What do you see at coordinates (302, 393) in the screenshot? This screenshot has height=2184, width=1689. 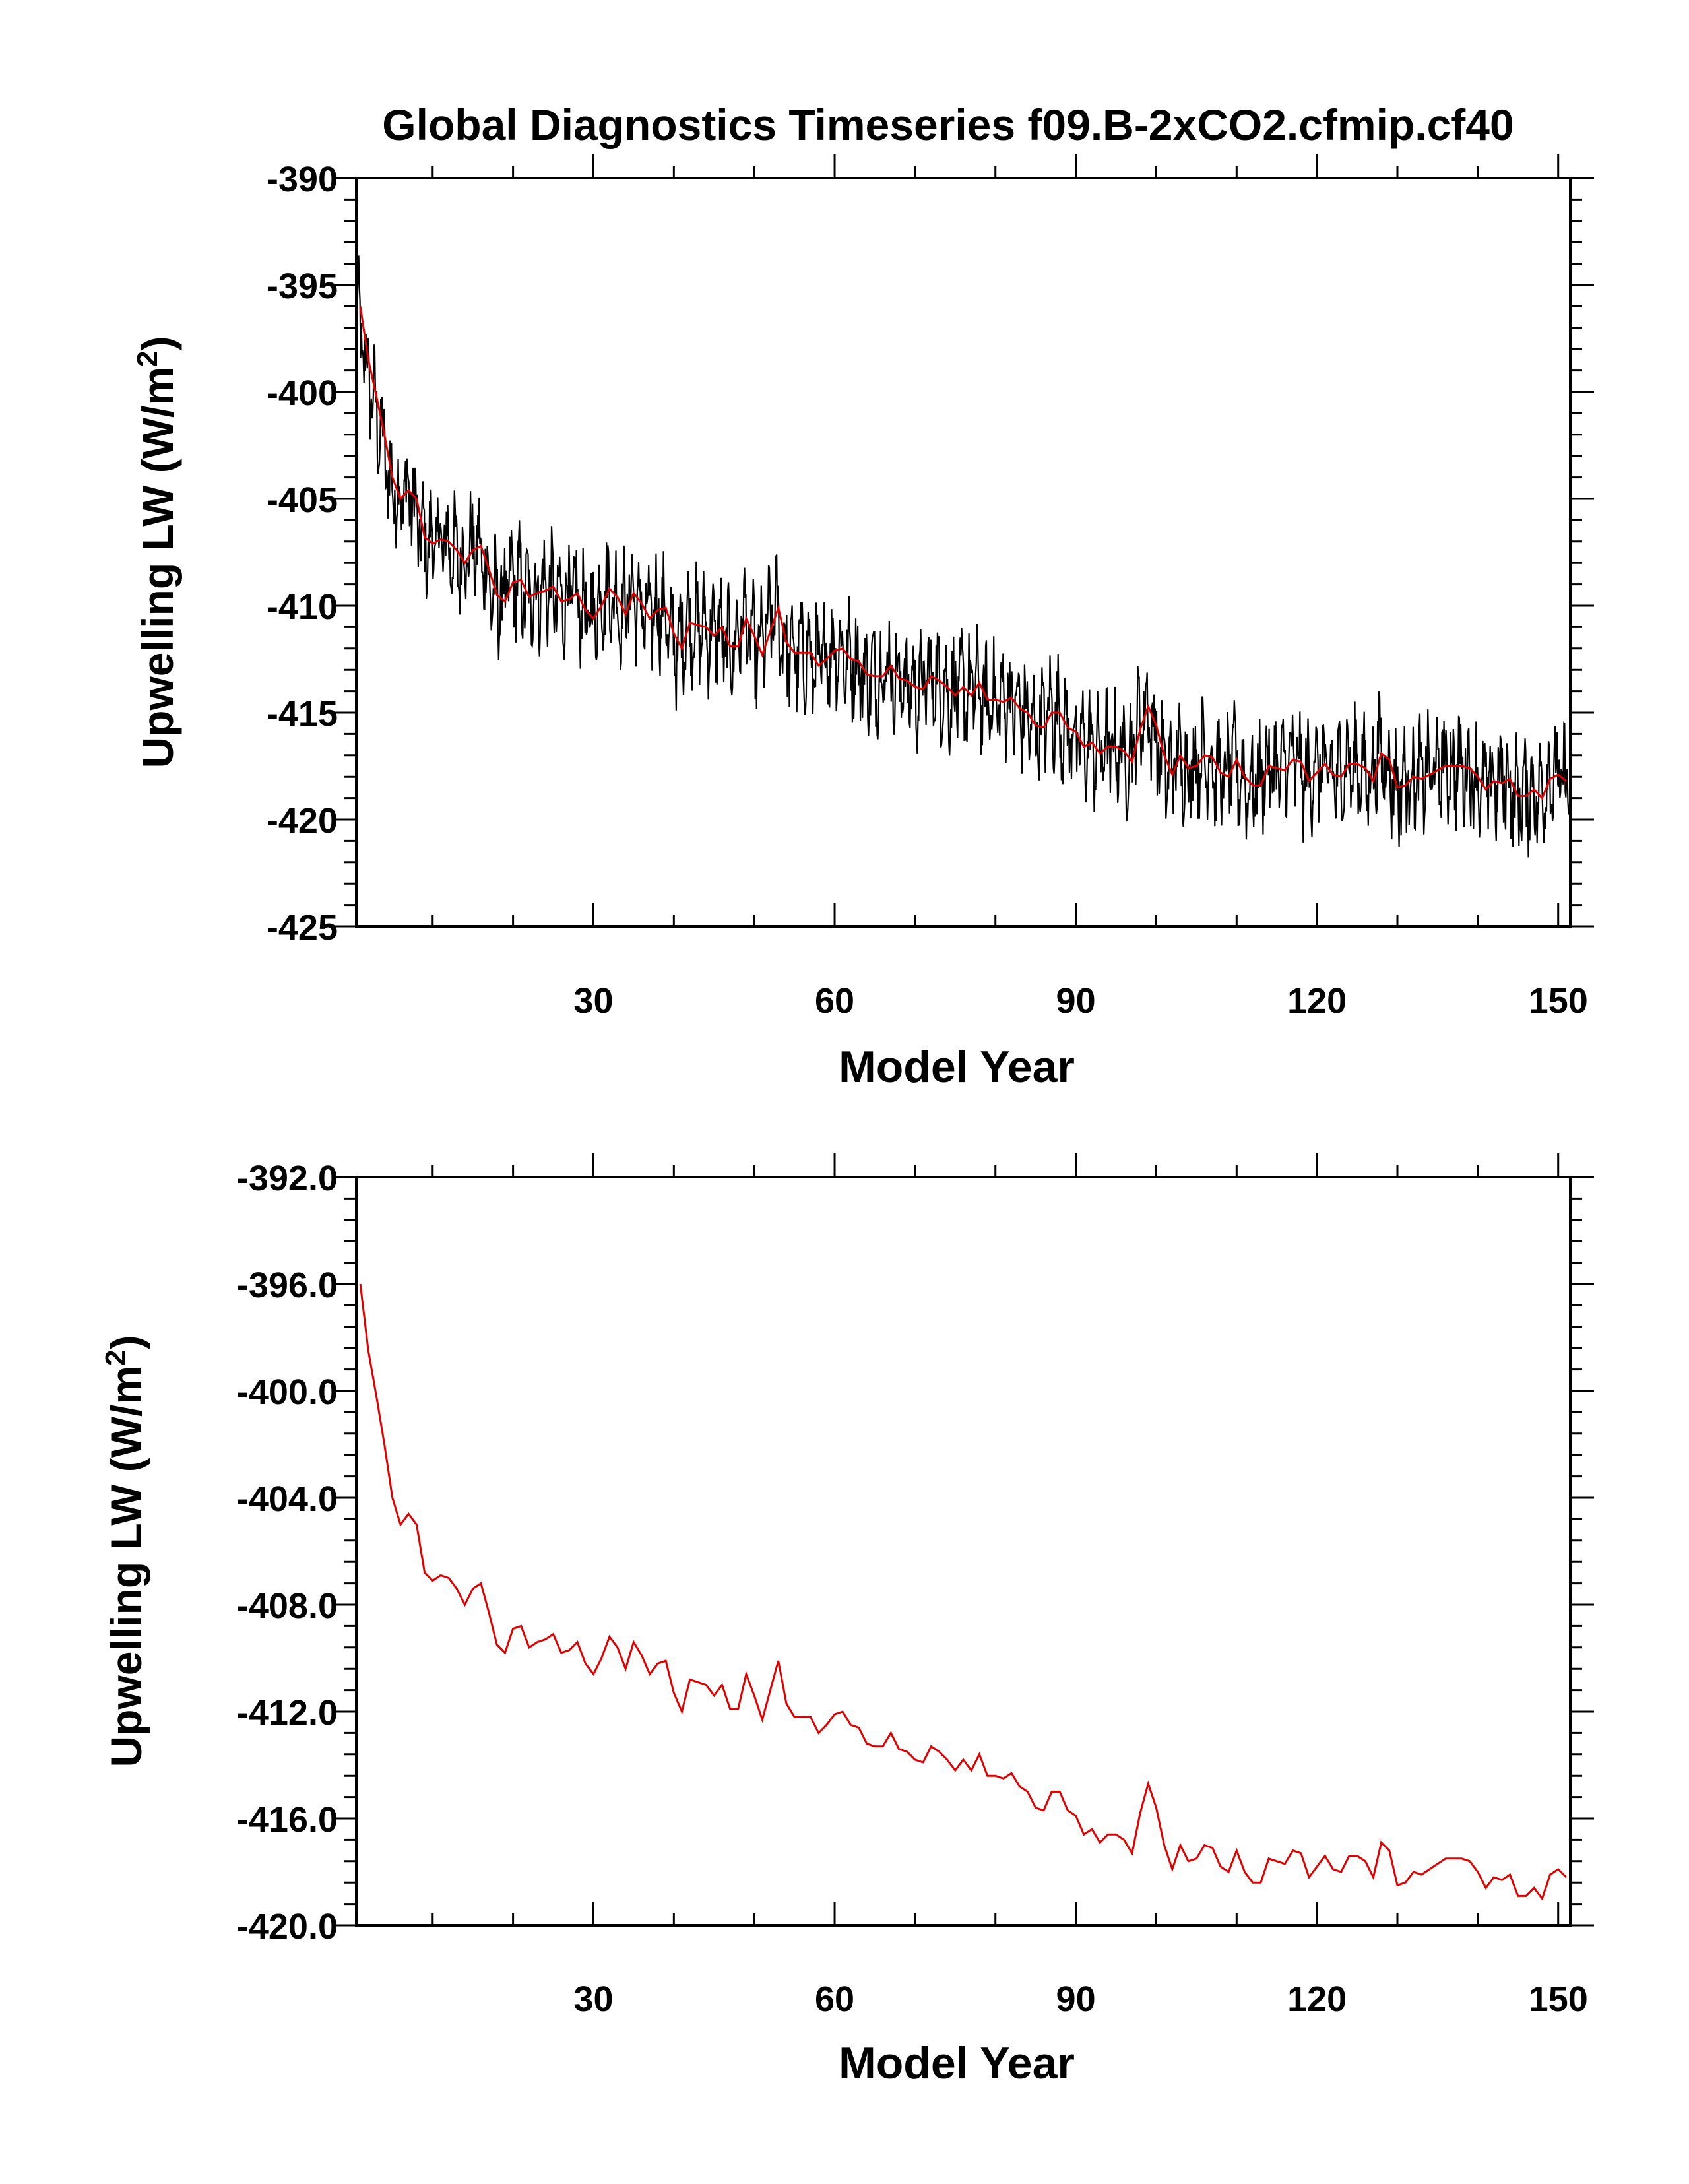 I see `y-tick-label: -400` at bounding box center [302, 393].